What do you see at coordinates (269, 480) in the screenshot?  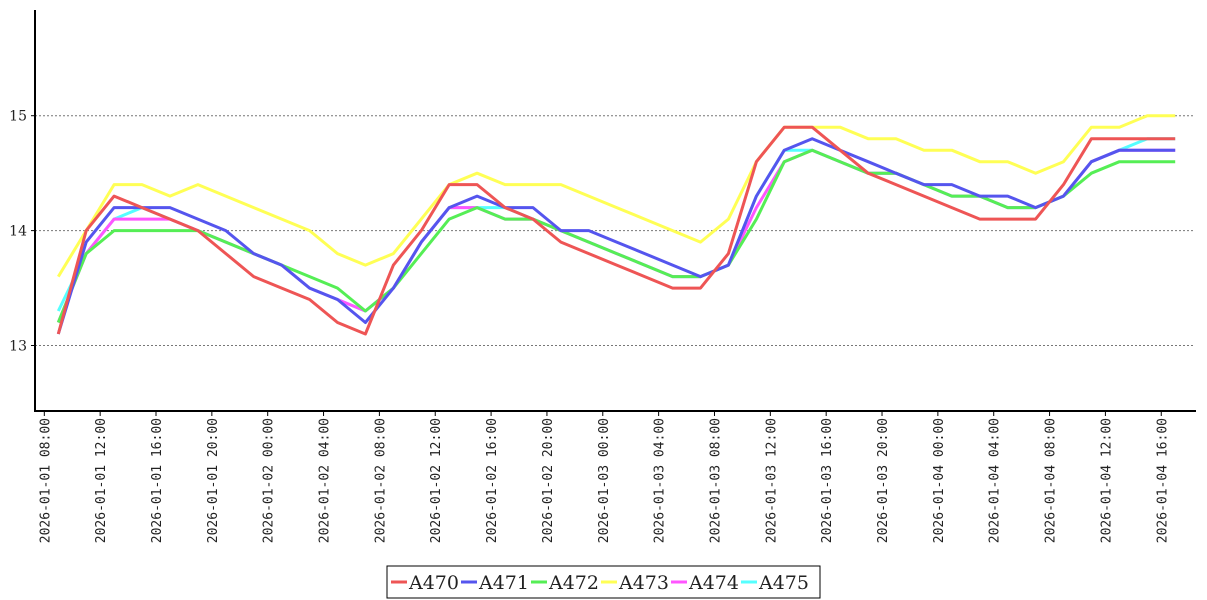 I see `x-tick-label: 2026-01-02 00:00` at bounding box center [269, 480].